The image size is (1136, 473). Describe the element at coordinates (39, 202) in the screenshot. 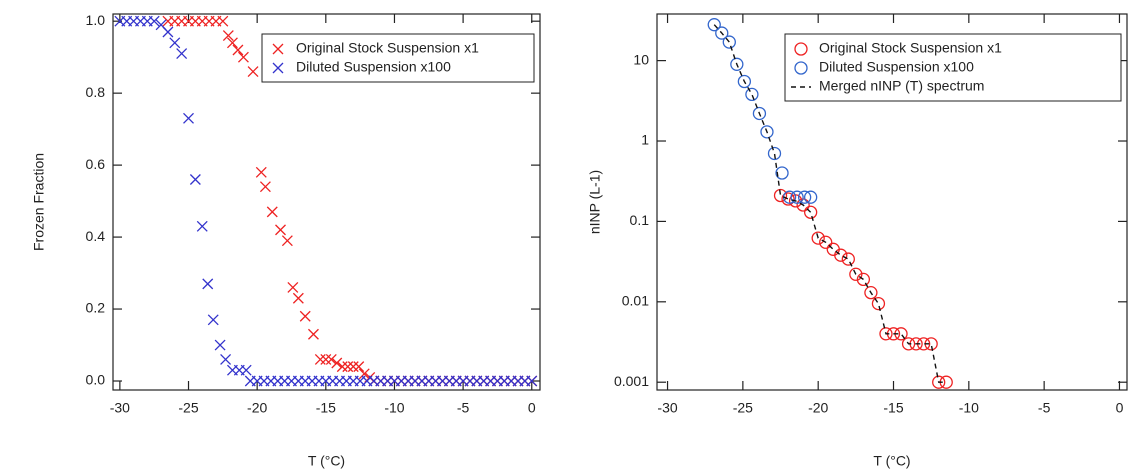

I see `y-axis-label: Frozen Fraction` at that location.